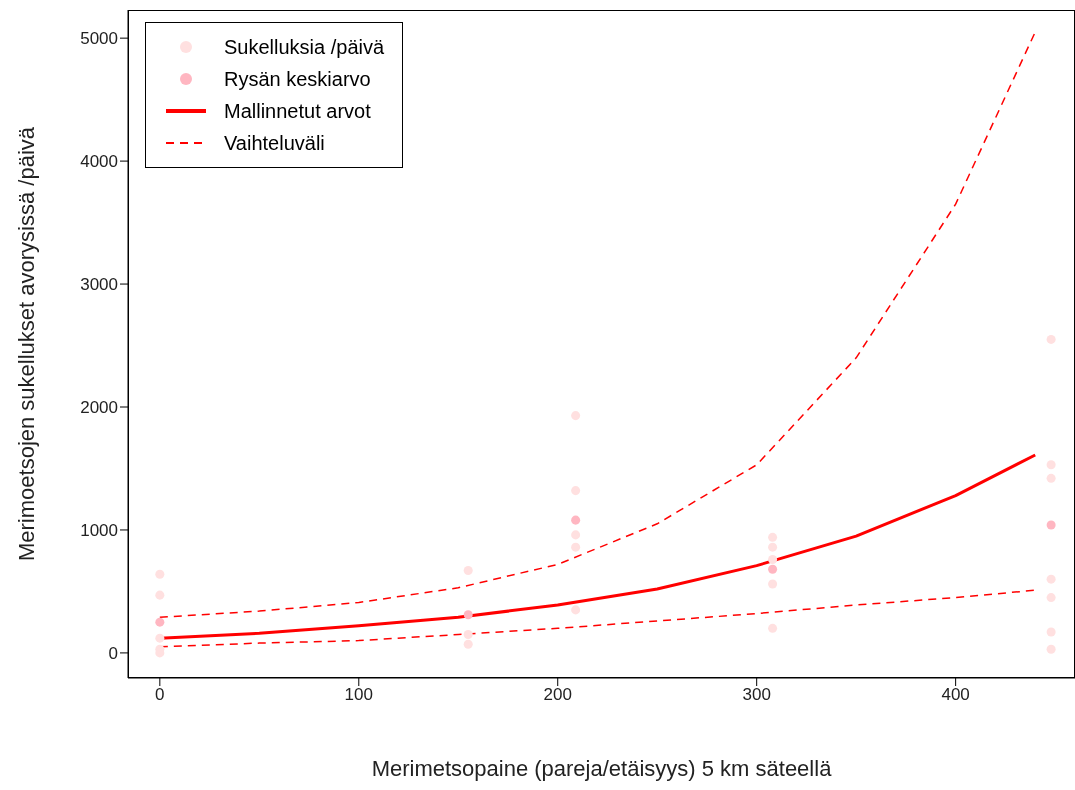  I want to click on legend-label: Rysän keskiarvo, so click(297, 79).